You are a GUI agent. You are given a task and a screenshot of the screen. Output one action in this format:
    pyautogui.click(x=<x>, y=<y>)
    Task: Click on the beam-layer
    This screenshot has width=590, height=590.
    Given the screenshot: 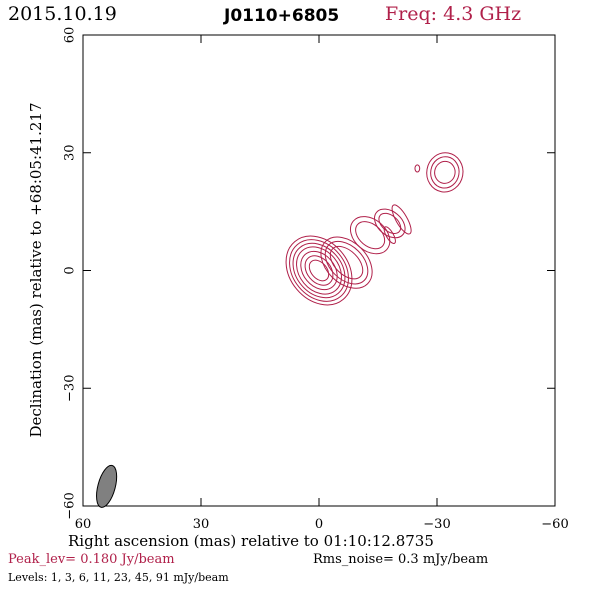 What is the action you would take?
    pyautogui.click(x=107, y=486)
    